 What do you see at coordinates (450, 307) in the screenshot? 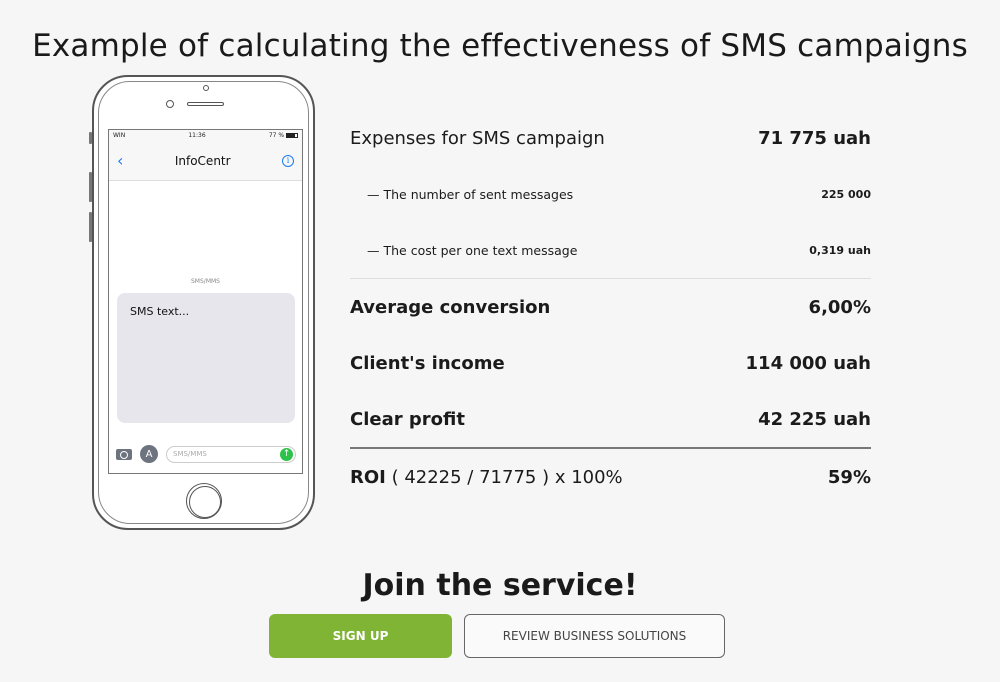
I see `conversion-label: Average conversion` at bounding box center [450, 307].